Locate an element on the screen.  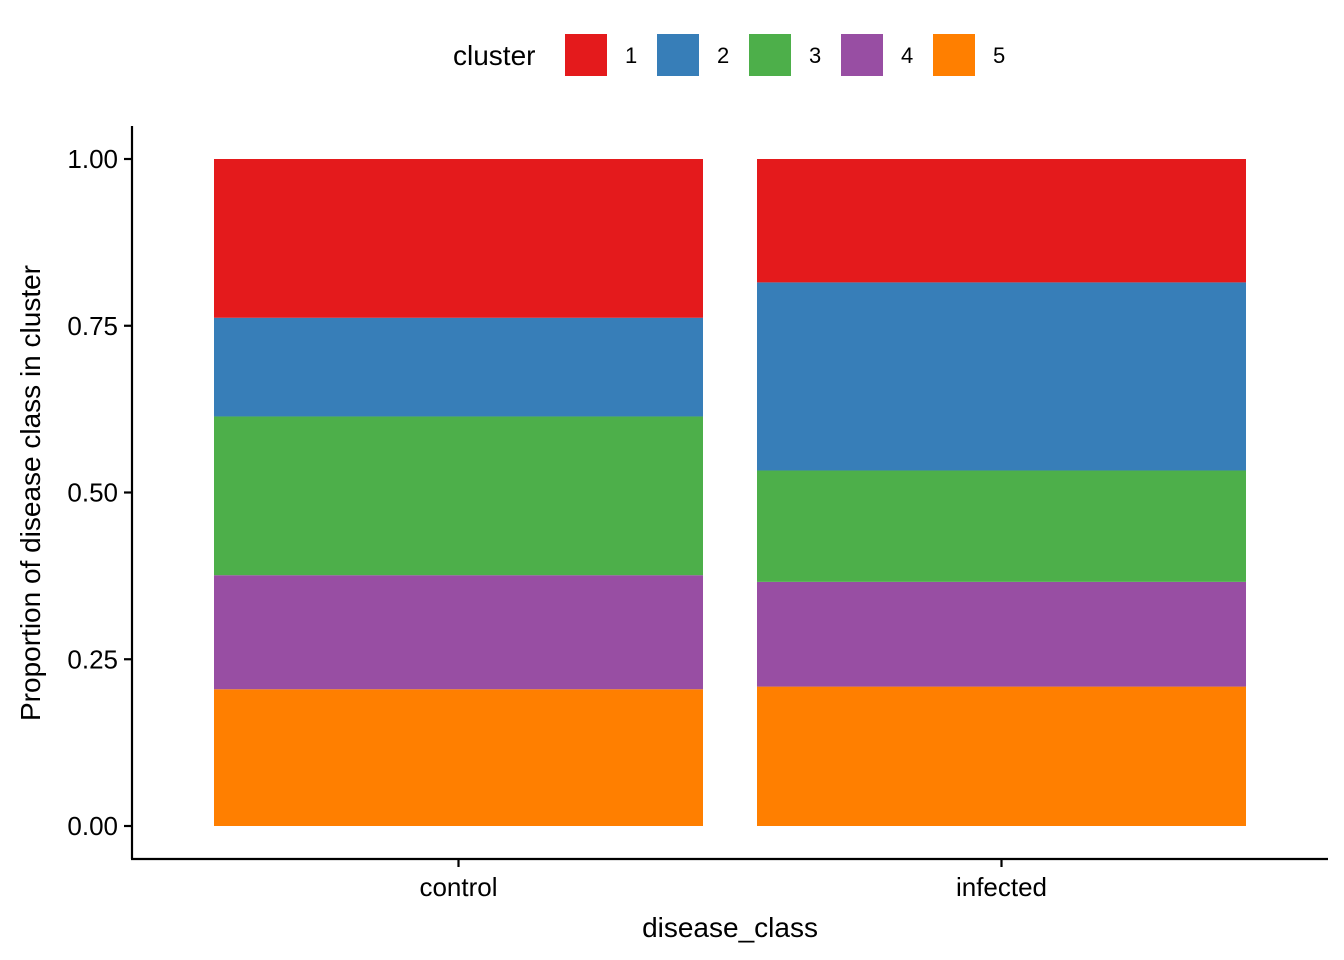
legend: cluster 1 2 3 4 5 is located at coordinates (729, 55).